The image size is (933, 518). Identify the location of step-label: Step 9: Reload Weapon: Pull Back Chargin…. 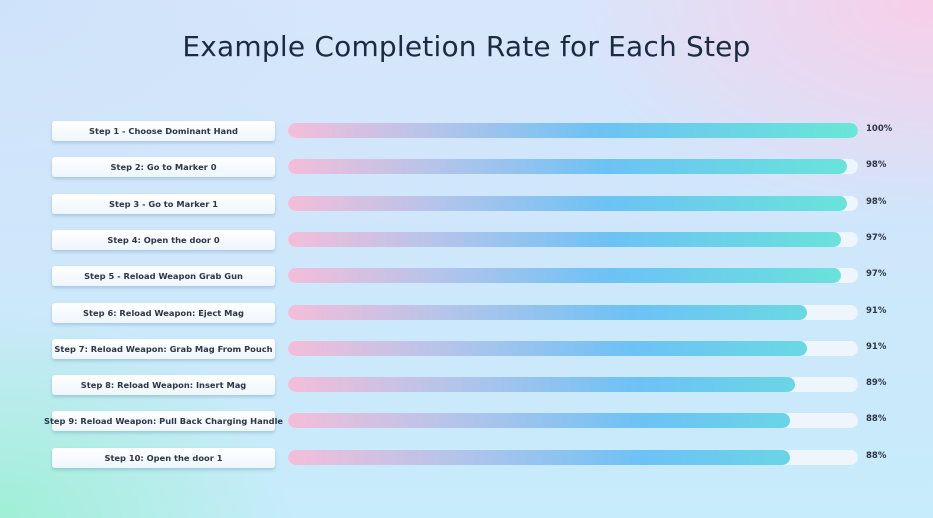
(163, 421).